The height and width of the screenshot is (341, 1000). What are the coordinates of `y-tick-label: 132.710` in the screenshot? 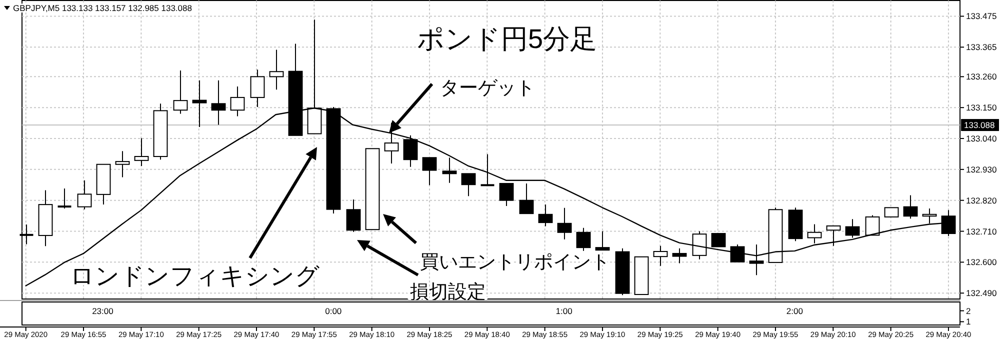 It's located at (981, 231).